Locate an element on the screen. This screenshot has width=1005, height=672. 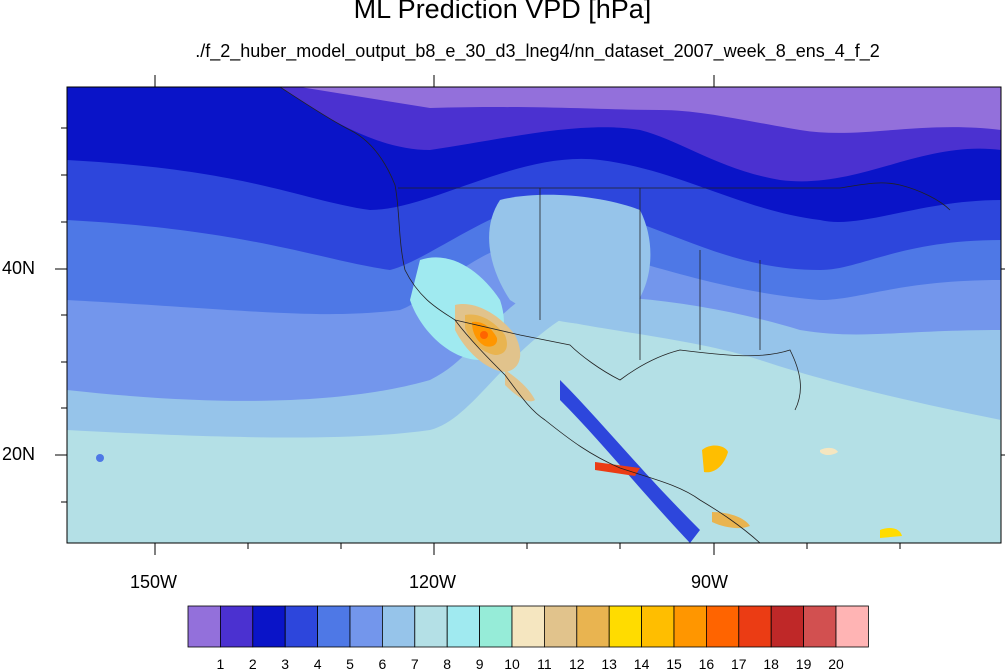
colorbar-tick-label: 20 is located at coordinates (836, 664).